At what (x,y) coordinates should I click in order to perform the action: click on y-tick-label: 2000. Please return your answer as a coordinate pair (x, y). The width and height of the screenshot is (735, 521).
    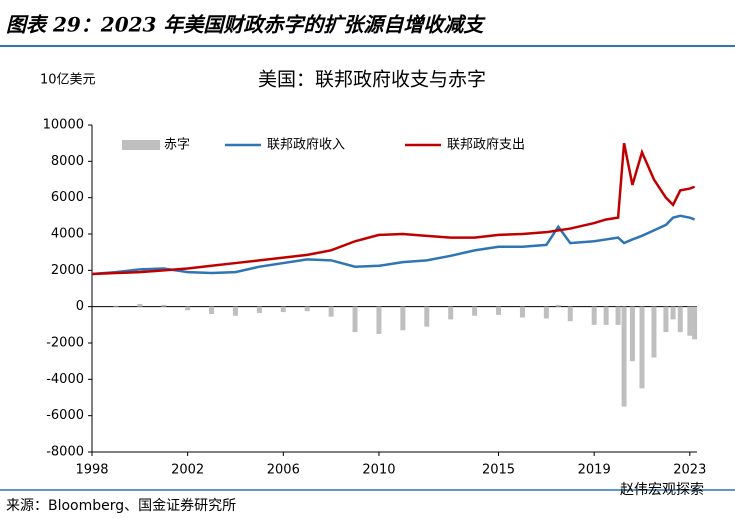
    Looking at the image, I should click on (67, 270).